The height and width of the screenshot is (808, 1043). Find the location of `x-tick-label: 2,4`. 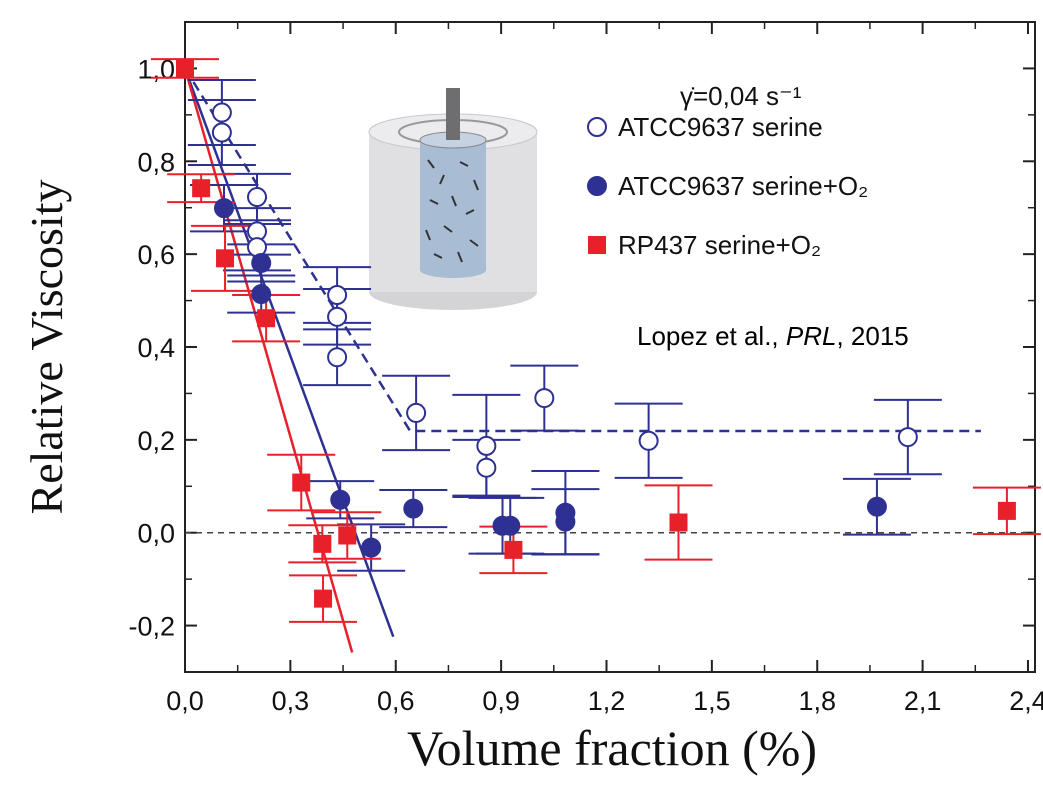

x-tick-label: 2,4 is located at coordinates (1026, 701).